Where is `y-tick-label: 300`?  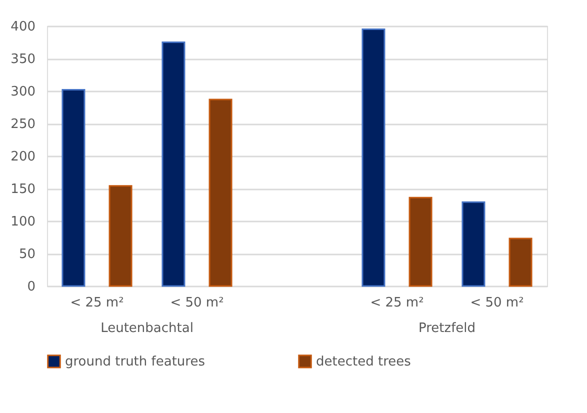
y-tick-label: 300 is located at coordinates (23, 92).